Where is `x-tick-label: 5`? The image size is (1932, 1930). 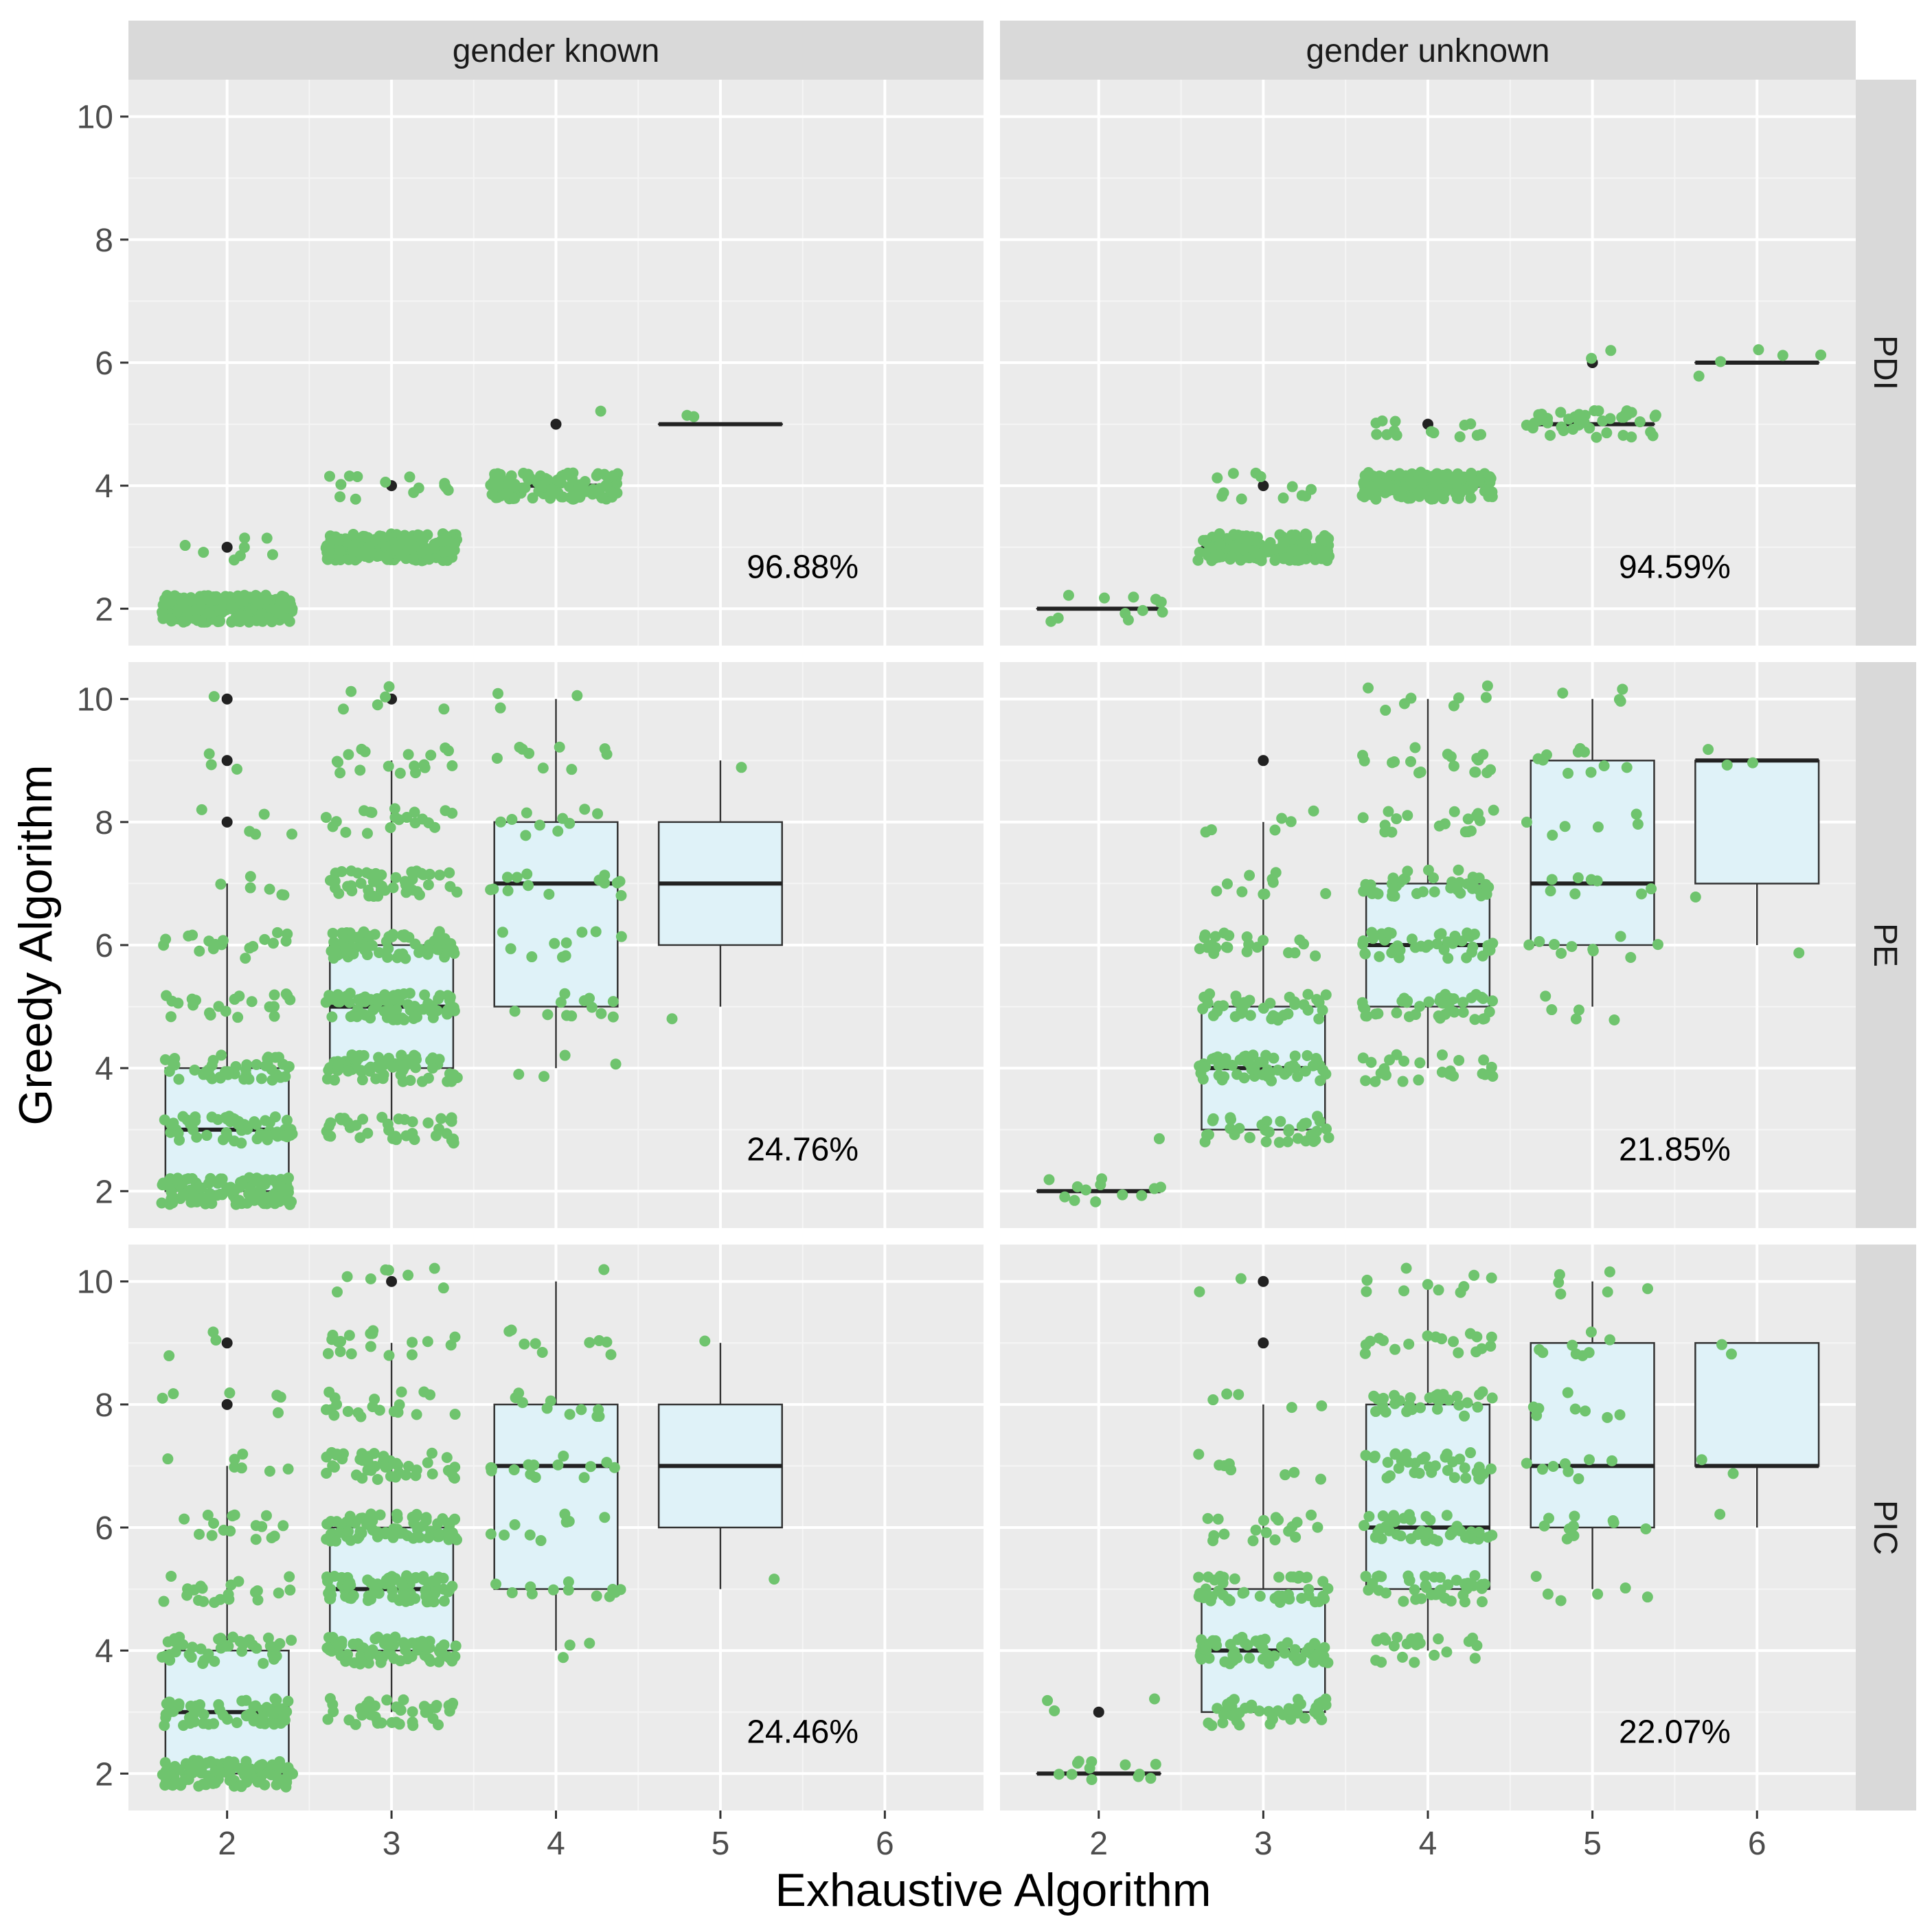 x-tick-label: 5 is located at coordinates (721, 1844).